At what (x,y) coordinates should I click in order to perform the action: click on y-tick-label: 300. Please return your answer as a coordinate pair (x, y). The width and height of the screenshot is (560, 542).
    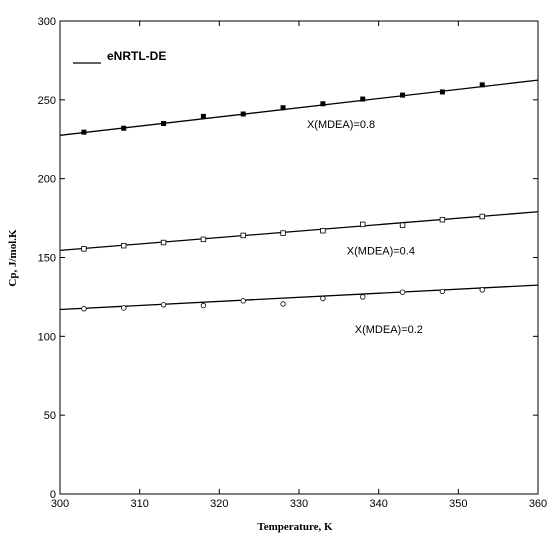
    Looking at the image, I should click on (47, 22).